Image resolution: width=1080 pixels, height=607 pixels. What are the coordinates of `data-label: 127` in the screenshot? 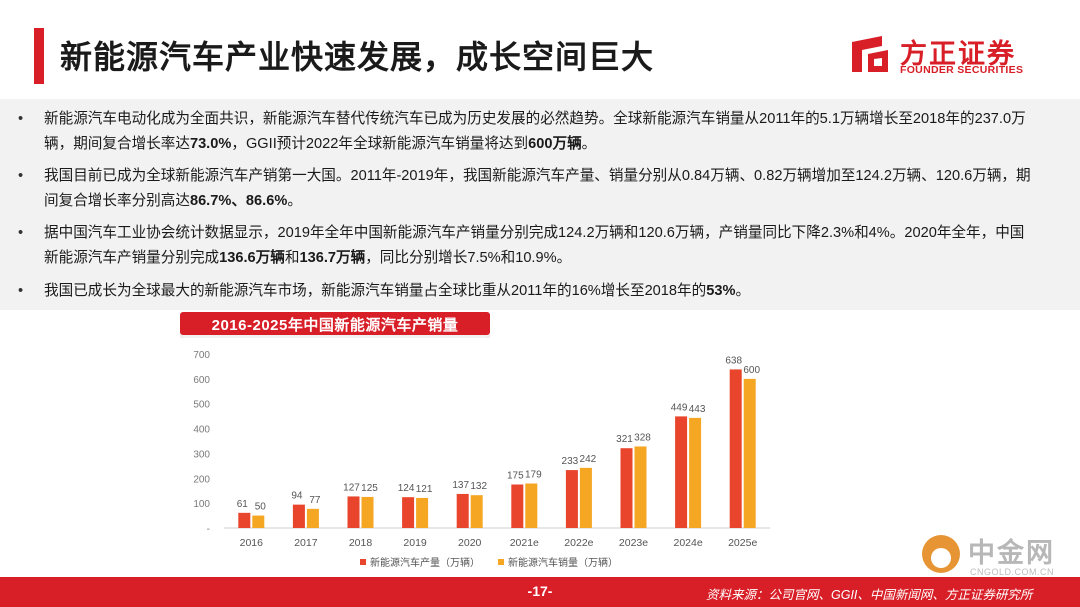 It's located at (351, 487).